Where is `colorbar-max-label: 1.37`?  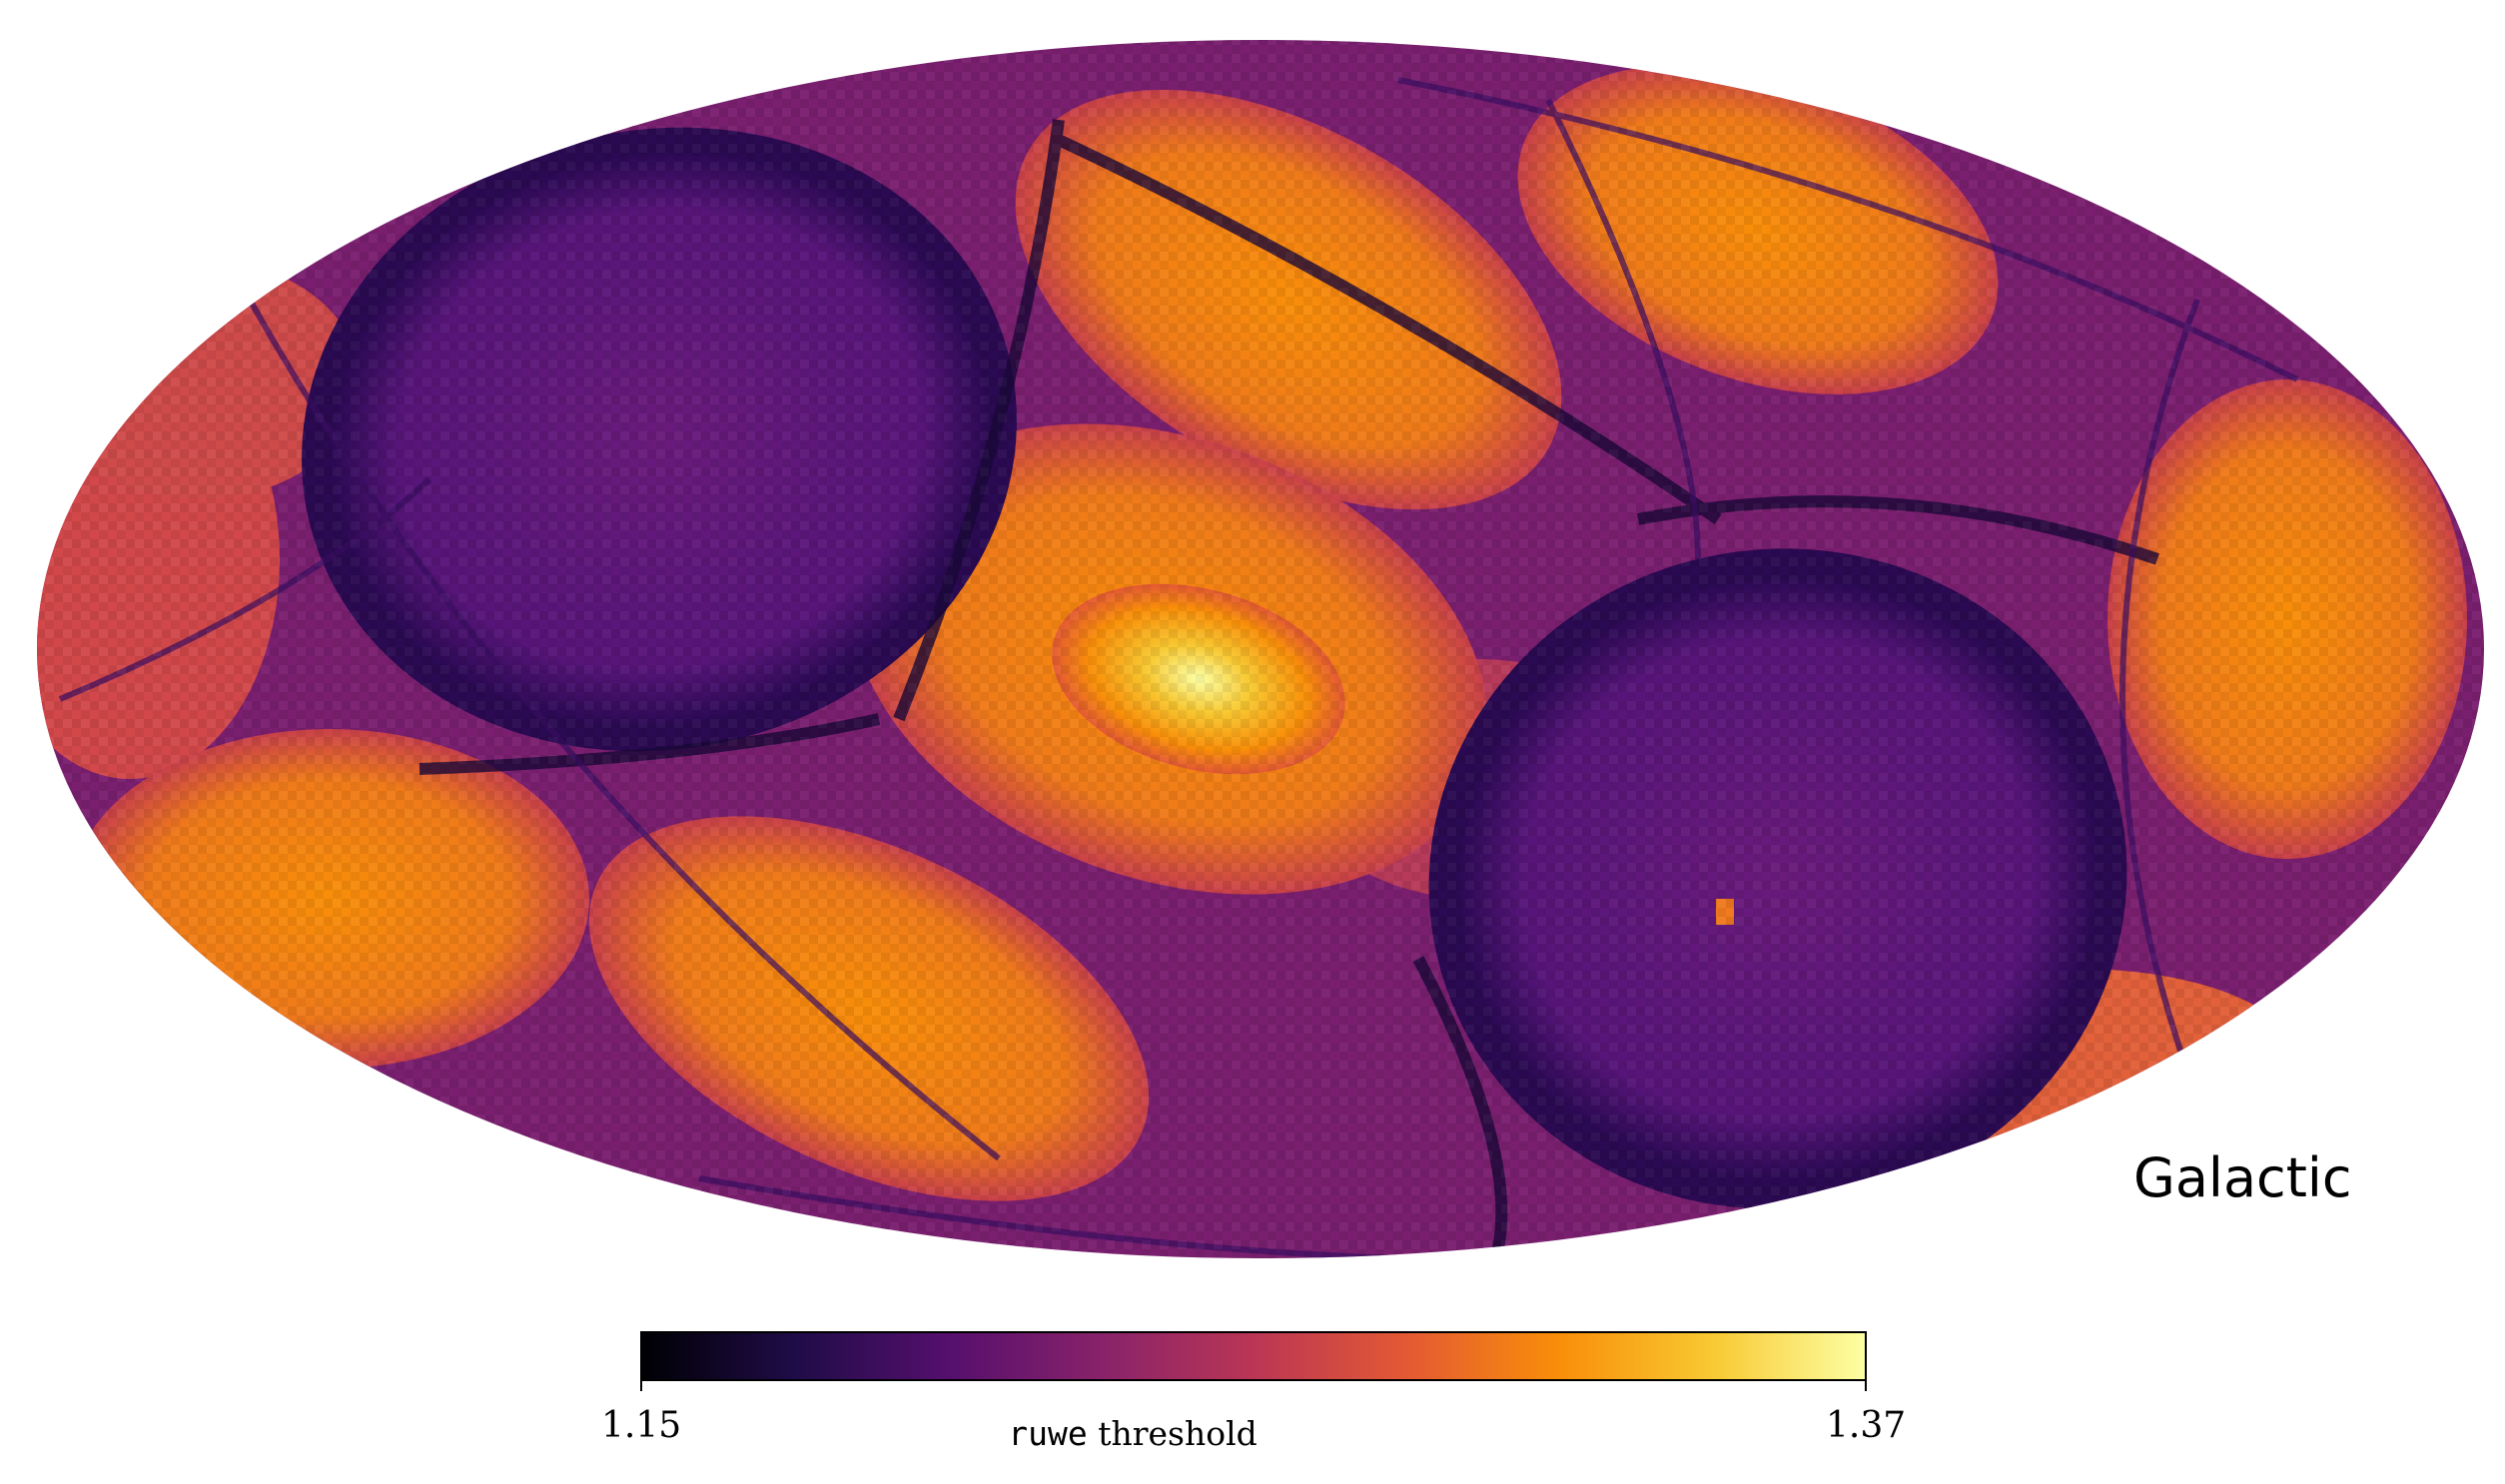 colorbar-max-label: 1.37 is located at coordinates (1866, 1426).